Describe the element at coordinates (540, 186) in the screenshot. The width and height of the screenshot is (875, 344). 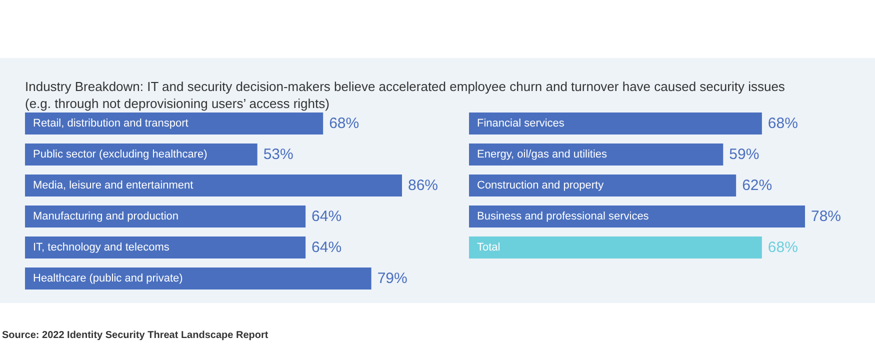
I see `y-tick-label: Construction and property` at that location.